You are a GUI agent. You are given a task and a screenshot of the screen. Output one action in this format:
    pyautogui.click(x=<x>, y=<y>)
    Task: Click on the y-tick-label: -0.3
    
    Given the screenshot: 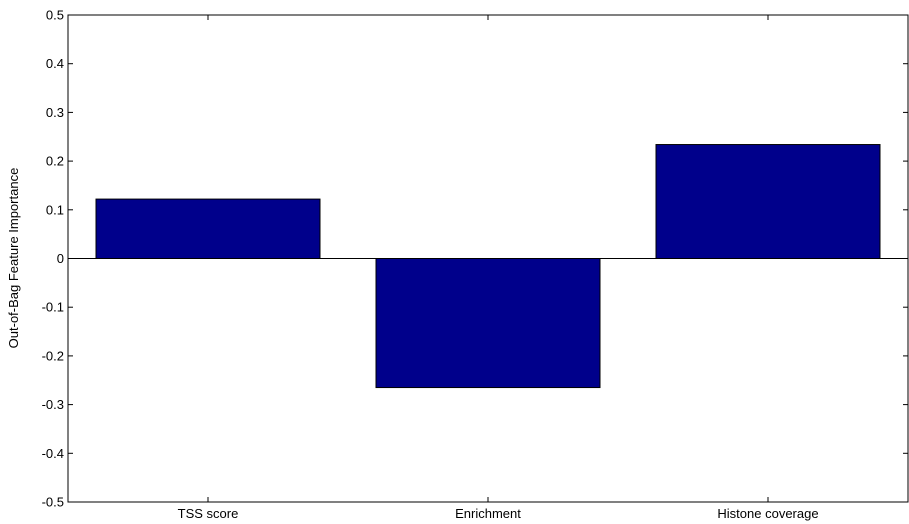 What is the action you would take?
    pyautogui.click(x=53, y=404)
    